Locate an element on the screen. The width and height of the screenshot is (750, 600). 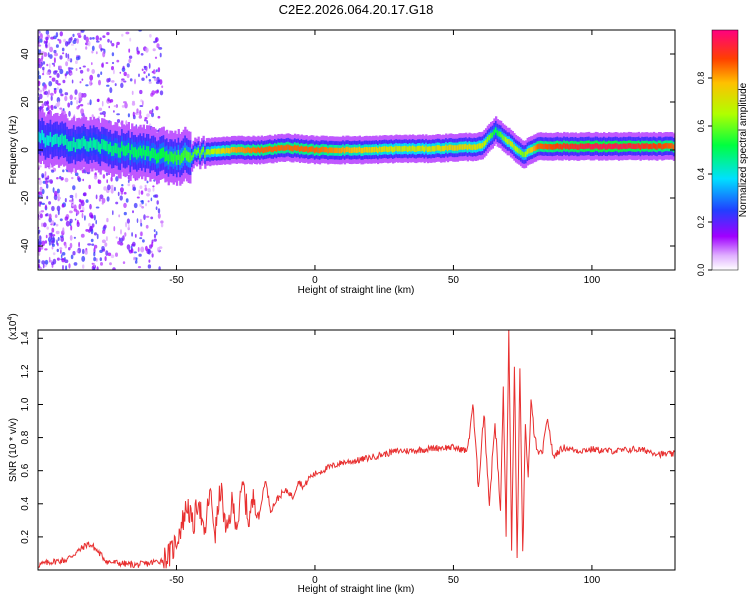
colorbar-tick-label: 0.0 is located at coordinates (701, 270).